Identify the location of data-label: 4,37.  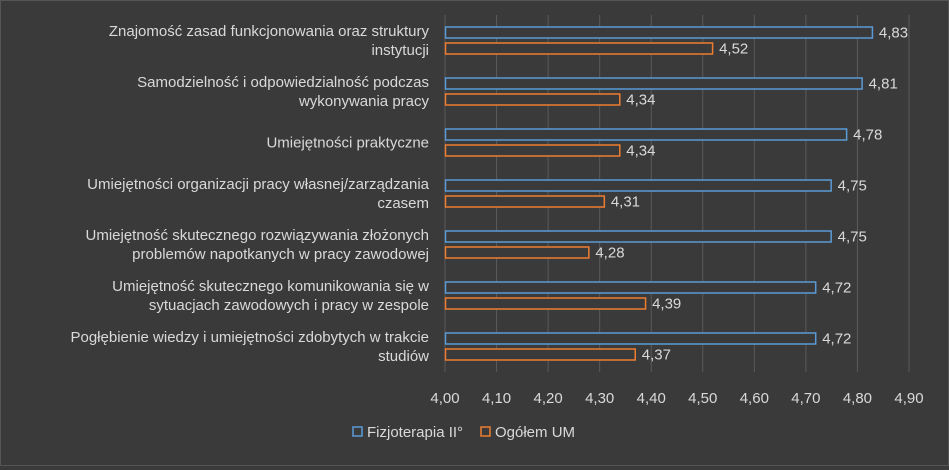
(656, 355).